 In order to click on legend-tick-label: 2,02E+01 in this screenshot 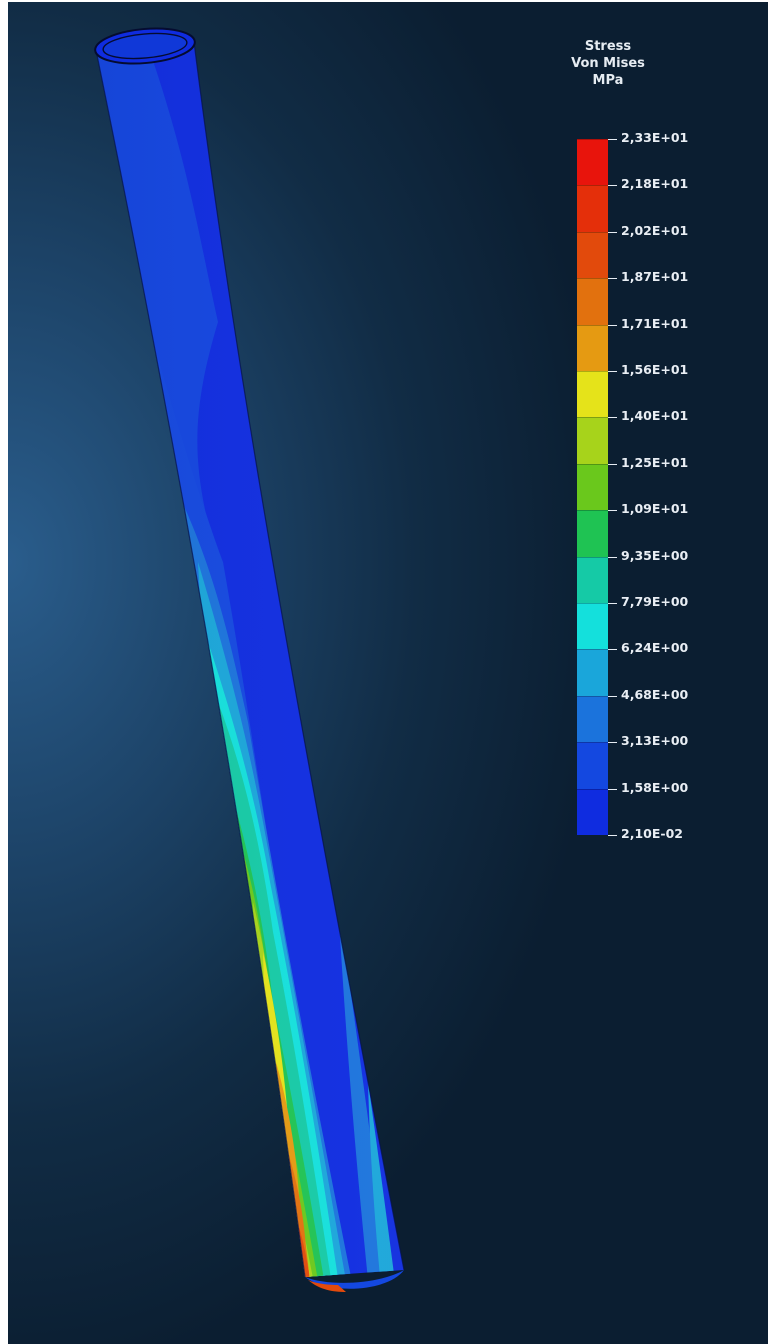, I will do `click(655, 230)`.